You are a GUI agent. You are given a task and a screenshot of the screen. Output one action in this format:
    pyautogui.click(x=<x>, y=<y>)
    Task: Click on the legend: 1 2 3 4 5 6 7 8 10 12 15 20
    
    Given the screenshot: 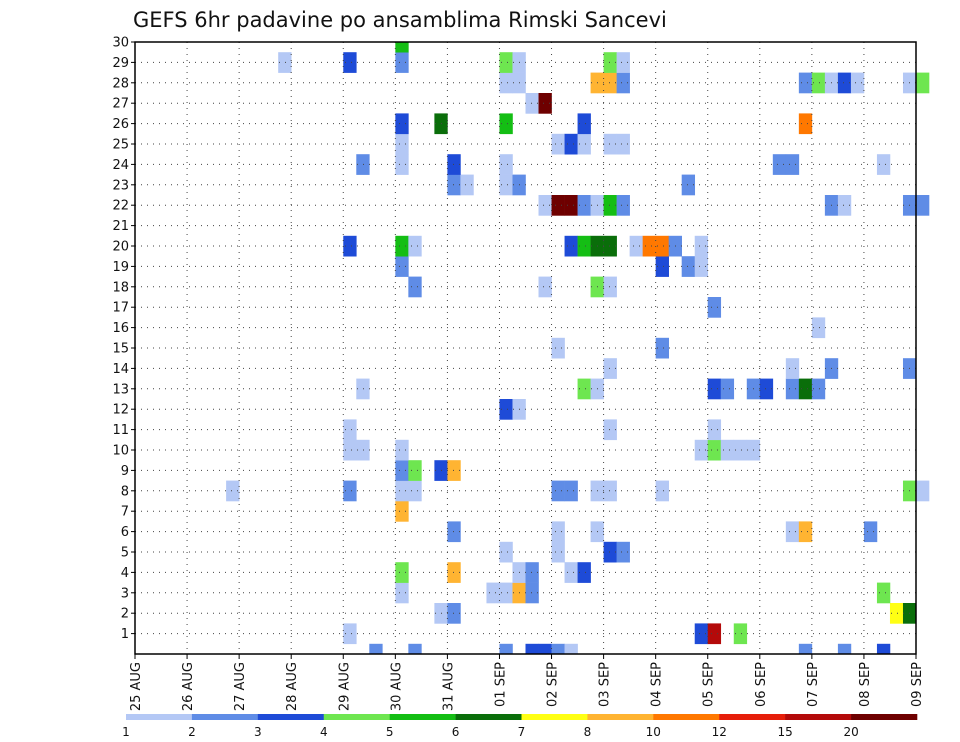 What is the action you would take?
    pyautogui.click(x=520, y=726)
    